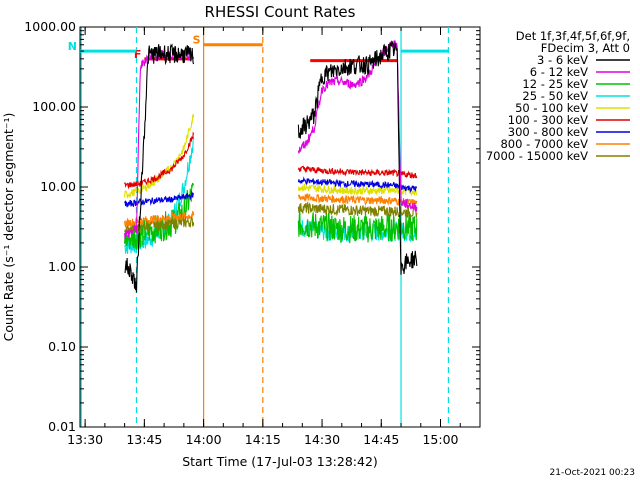  I want to click on legend-header-line-1: Det 1f,3f,4f,5f,6f,9f,, so click(573, 36).